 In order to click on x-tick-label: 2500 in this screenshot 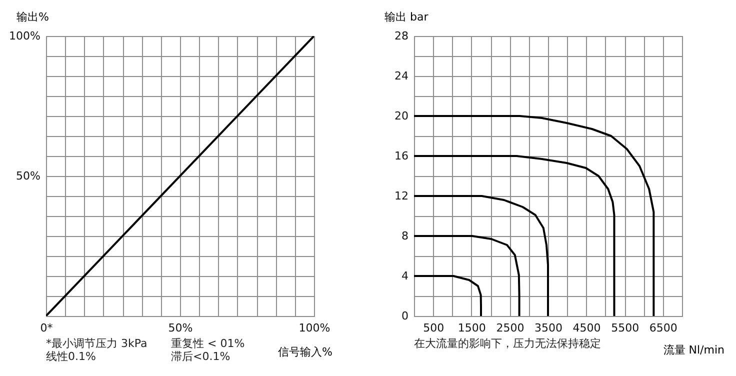, I will do `click(510, 328)`.